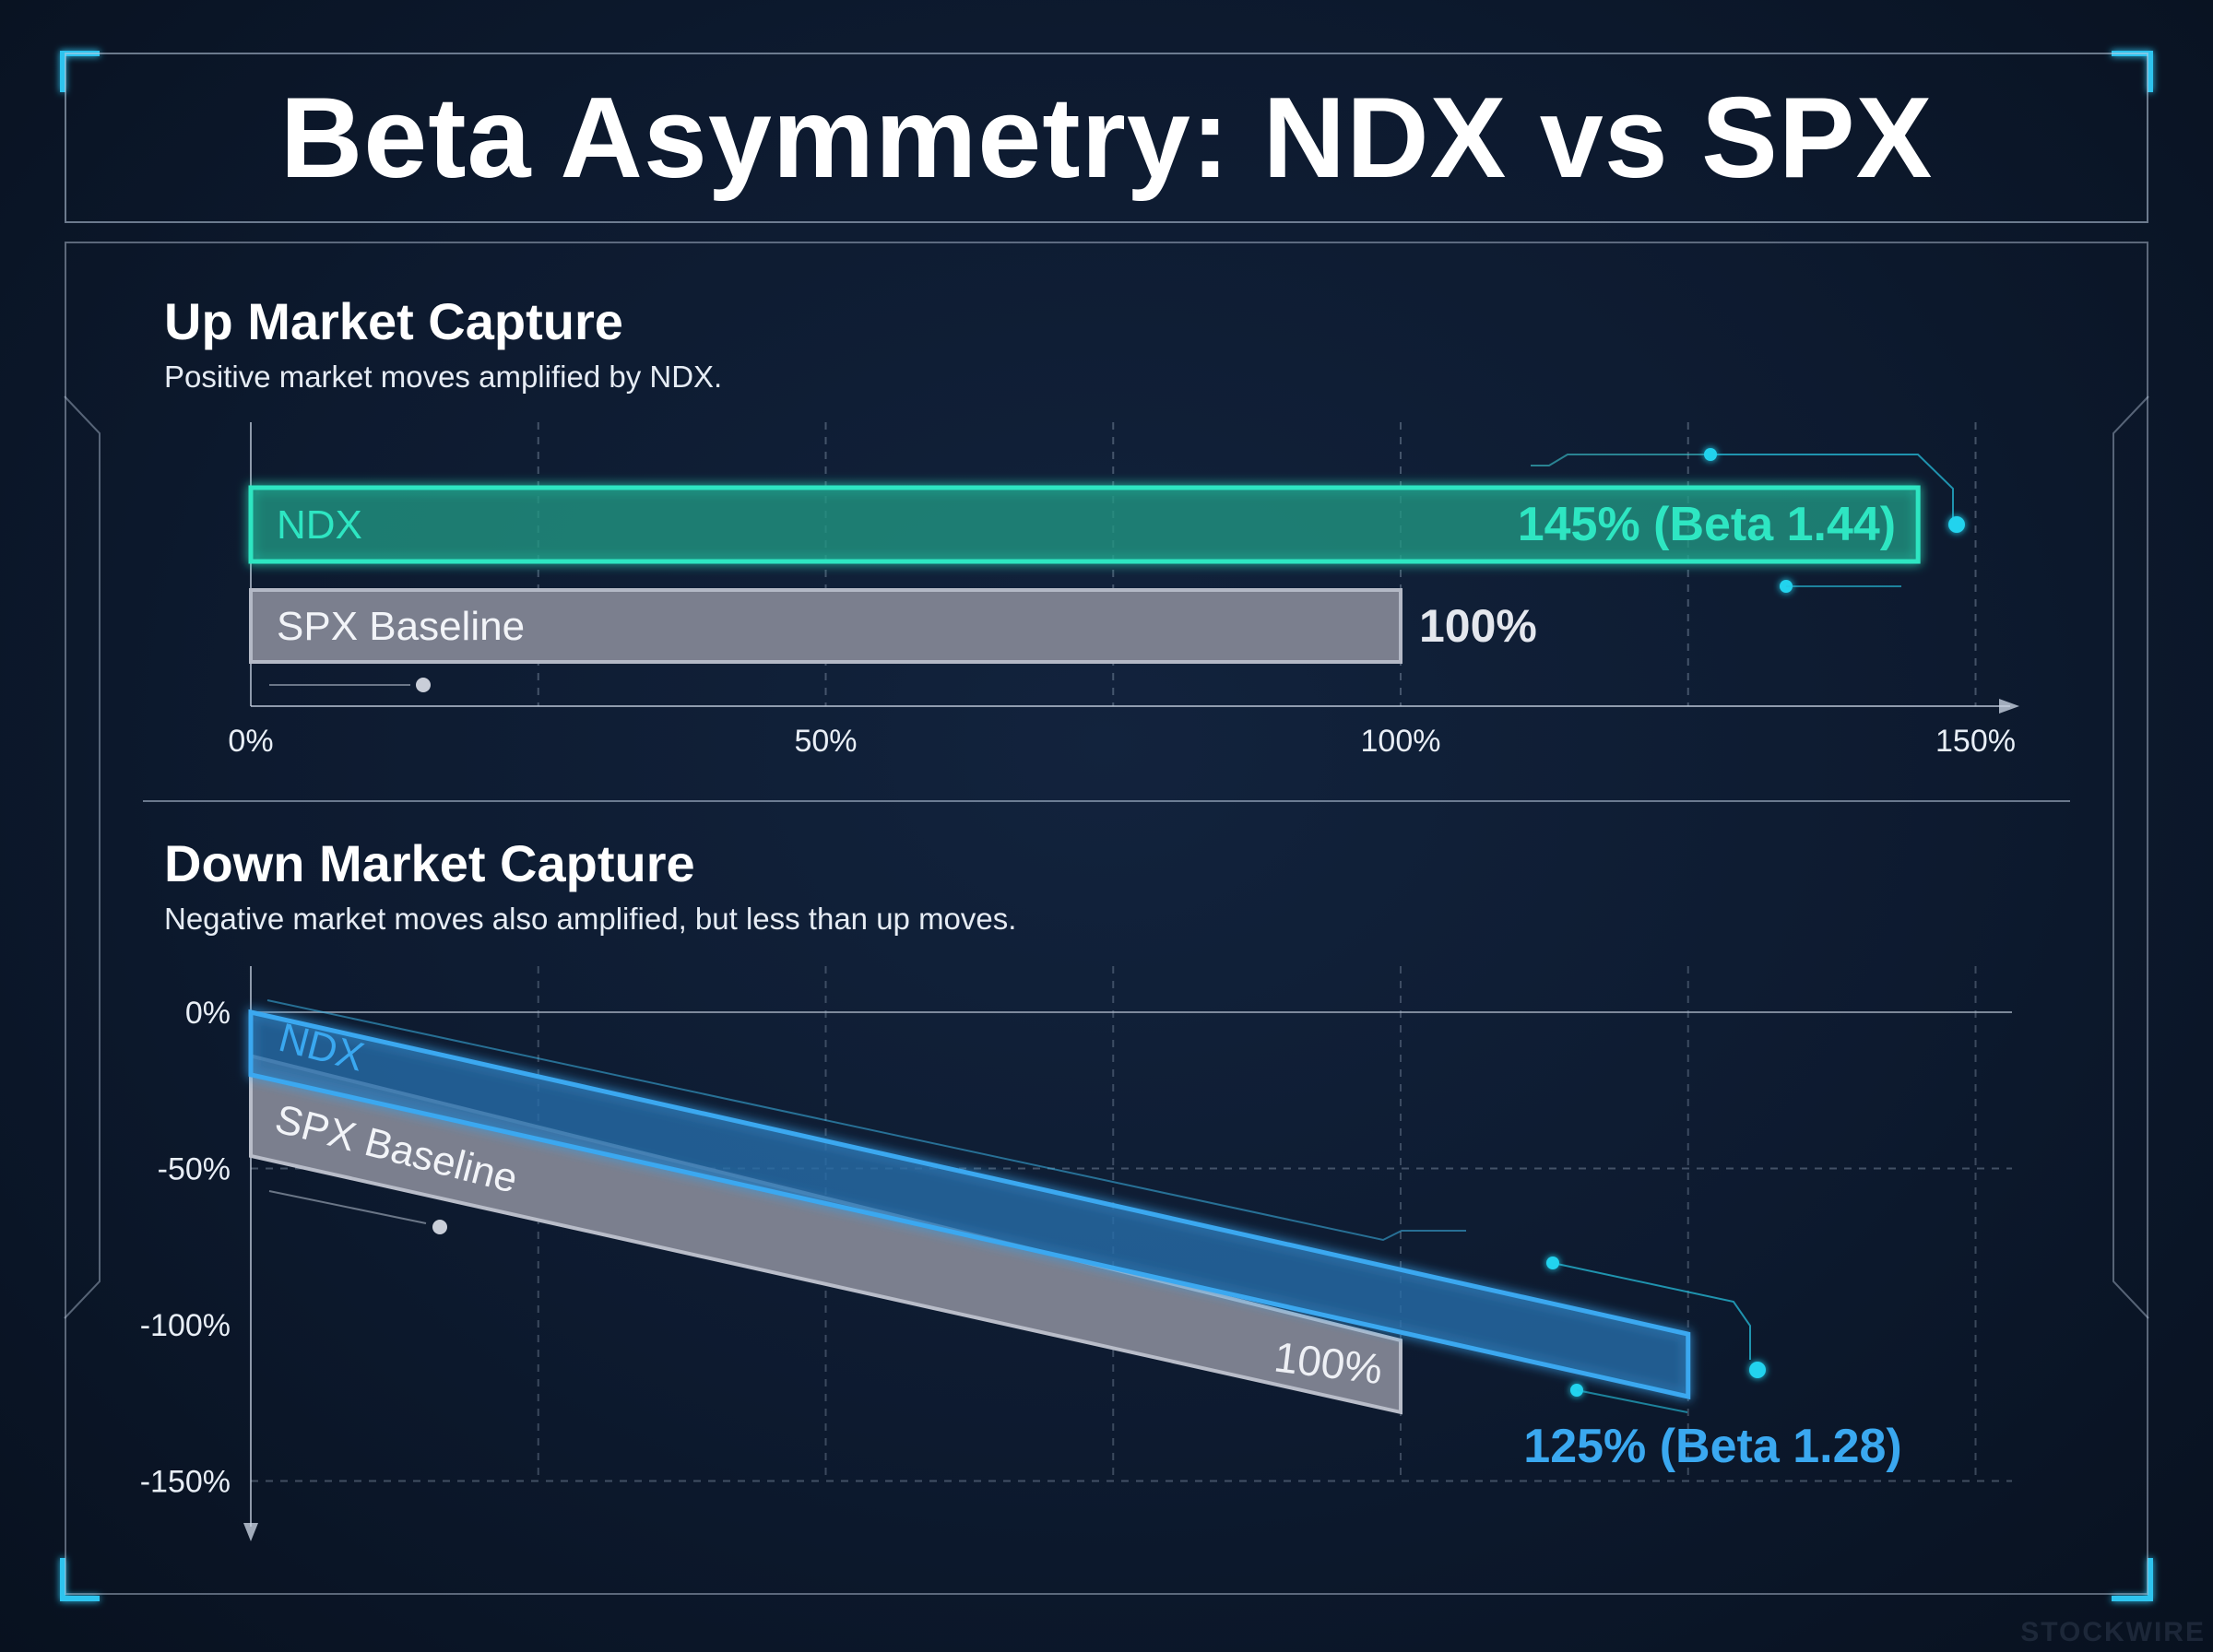 This screenshot has height=1652, width=2213. What do you see at coordinates (1401, 741) in the screenshot?
I see `up-x-tick-label: 100%` at bounding box center [1401, 741].